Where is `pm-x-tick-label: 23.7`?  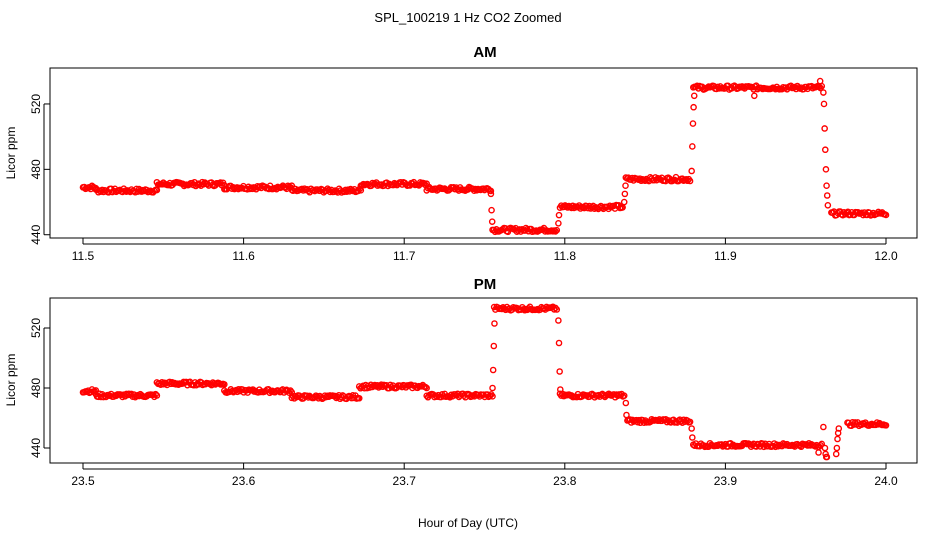 pm-x-tick-label: 23.7 is located at coordinates (405, 481).